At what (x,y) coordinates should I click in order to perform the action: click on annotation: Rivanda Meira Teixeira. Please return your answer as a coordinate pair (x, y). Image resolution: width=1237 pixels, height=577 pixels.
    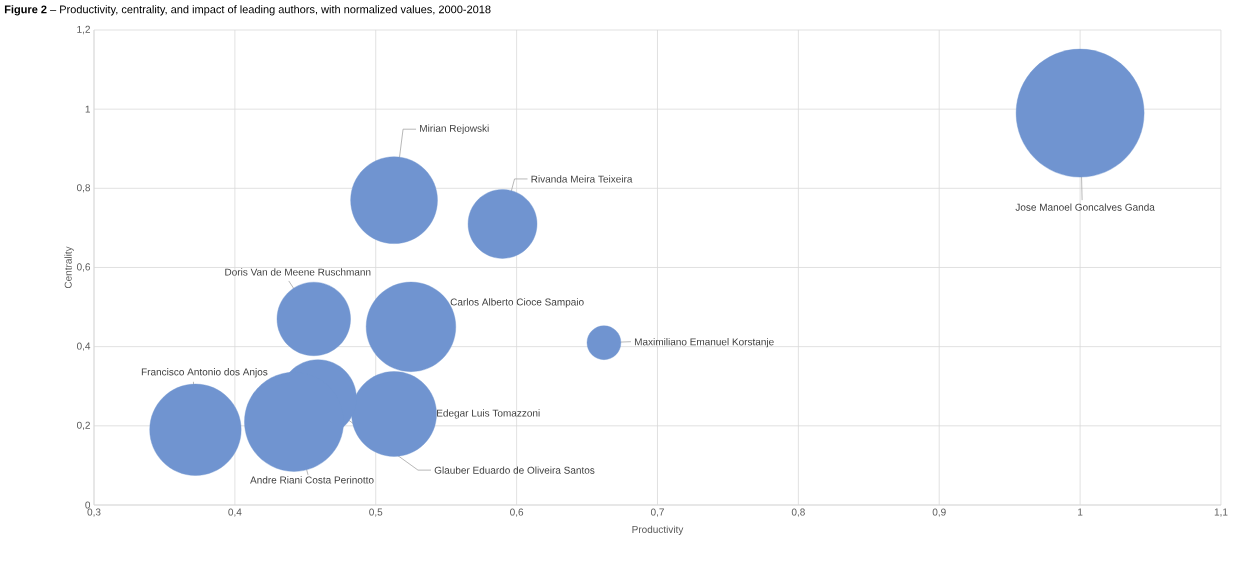
    Looking at the image, I should click on (582, 179).